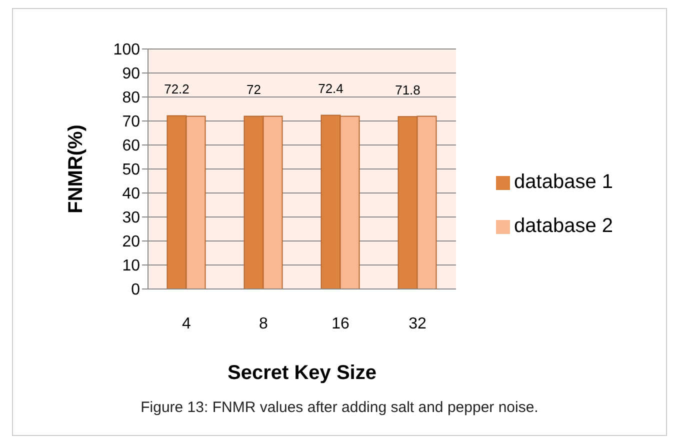  Describe the element at coordinates (417, 323) in the screenshot. I see `x-tick-label: 32` at that location.